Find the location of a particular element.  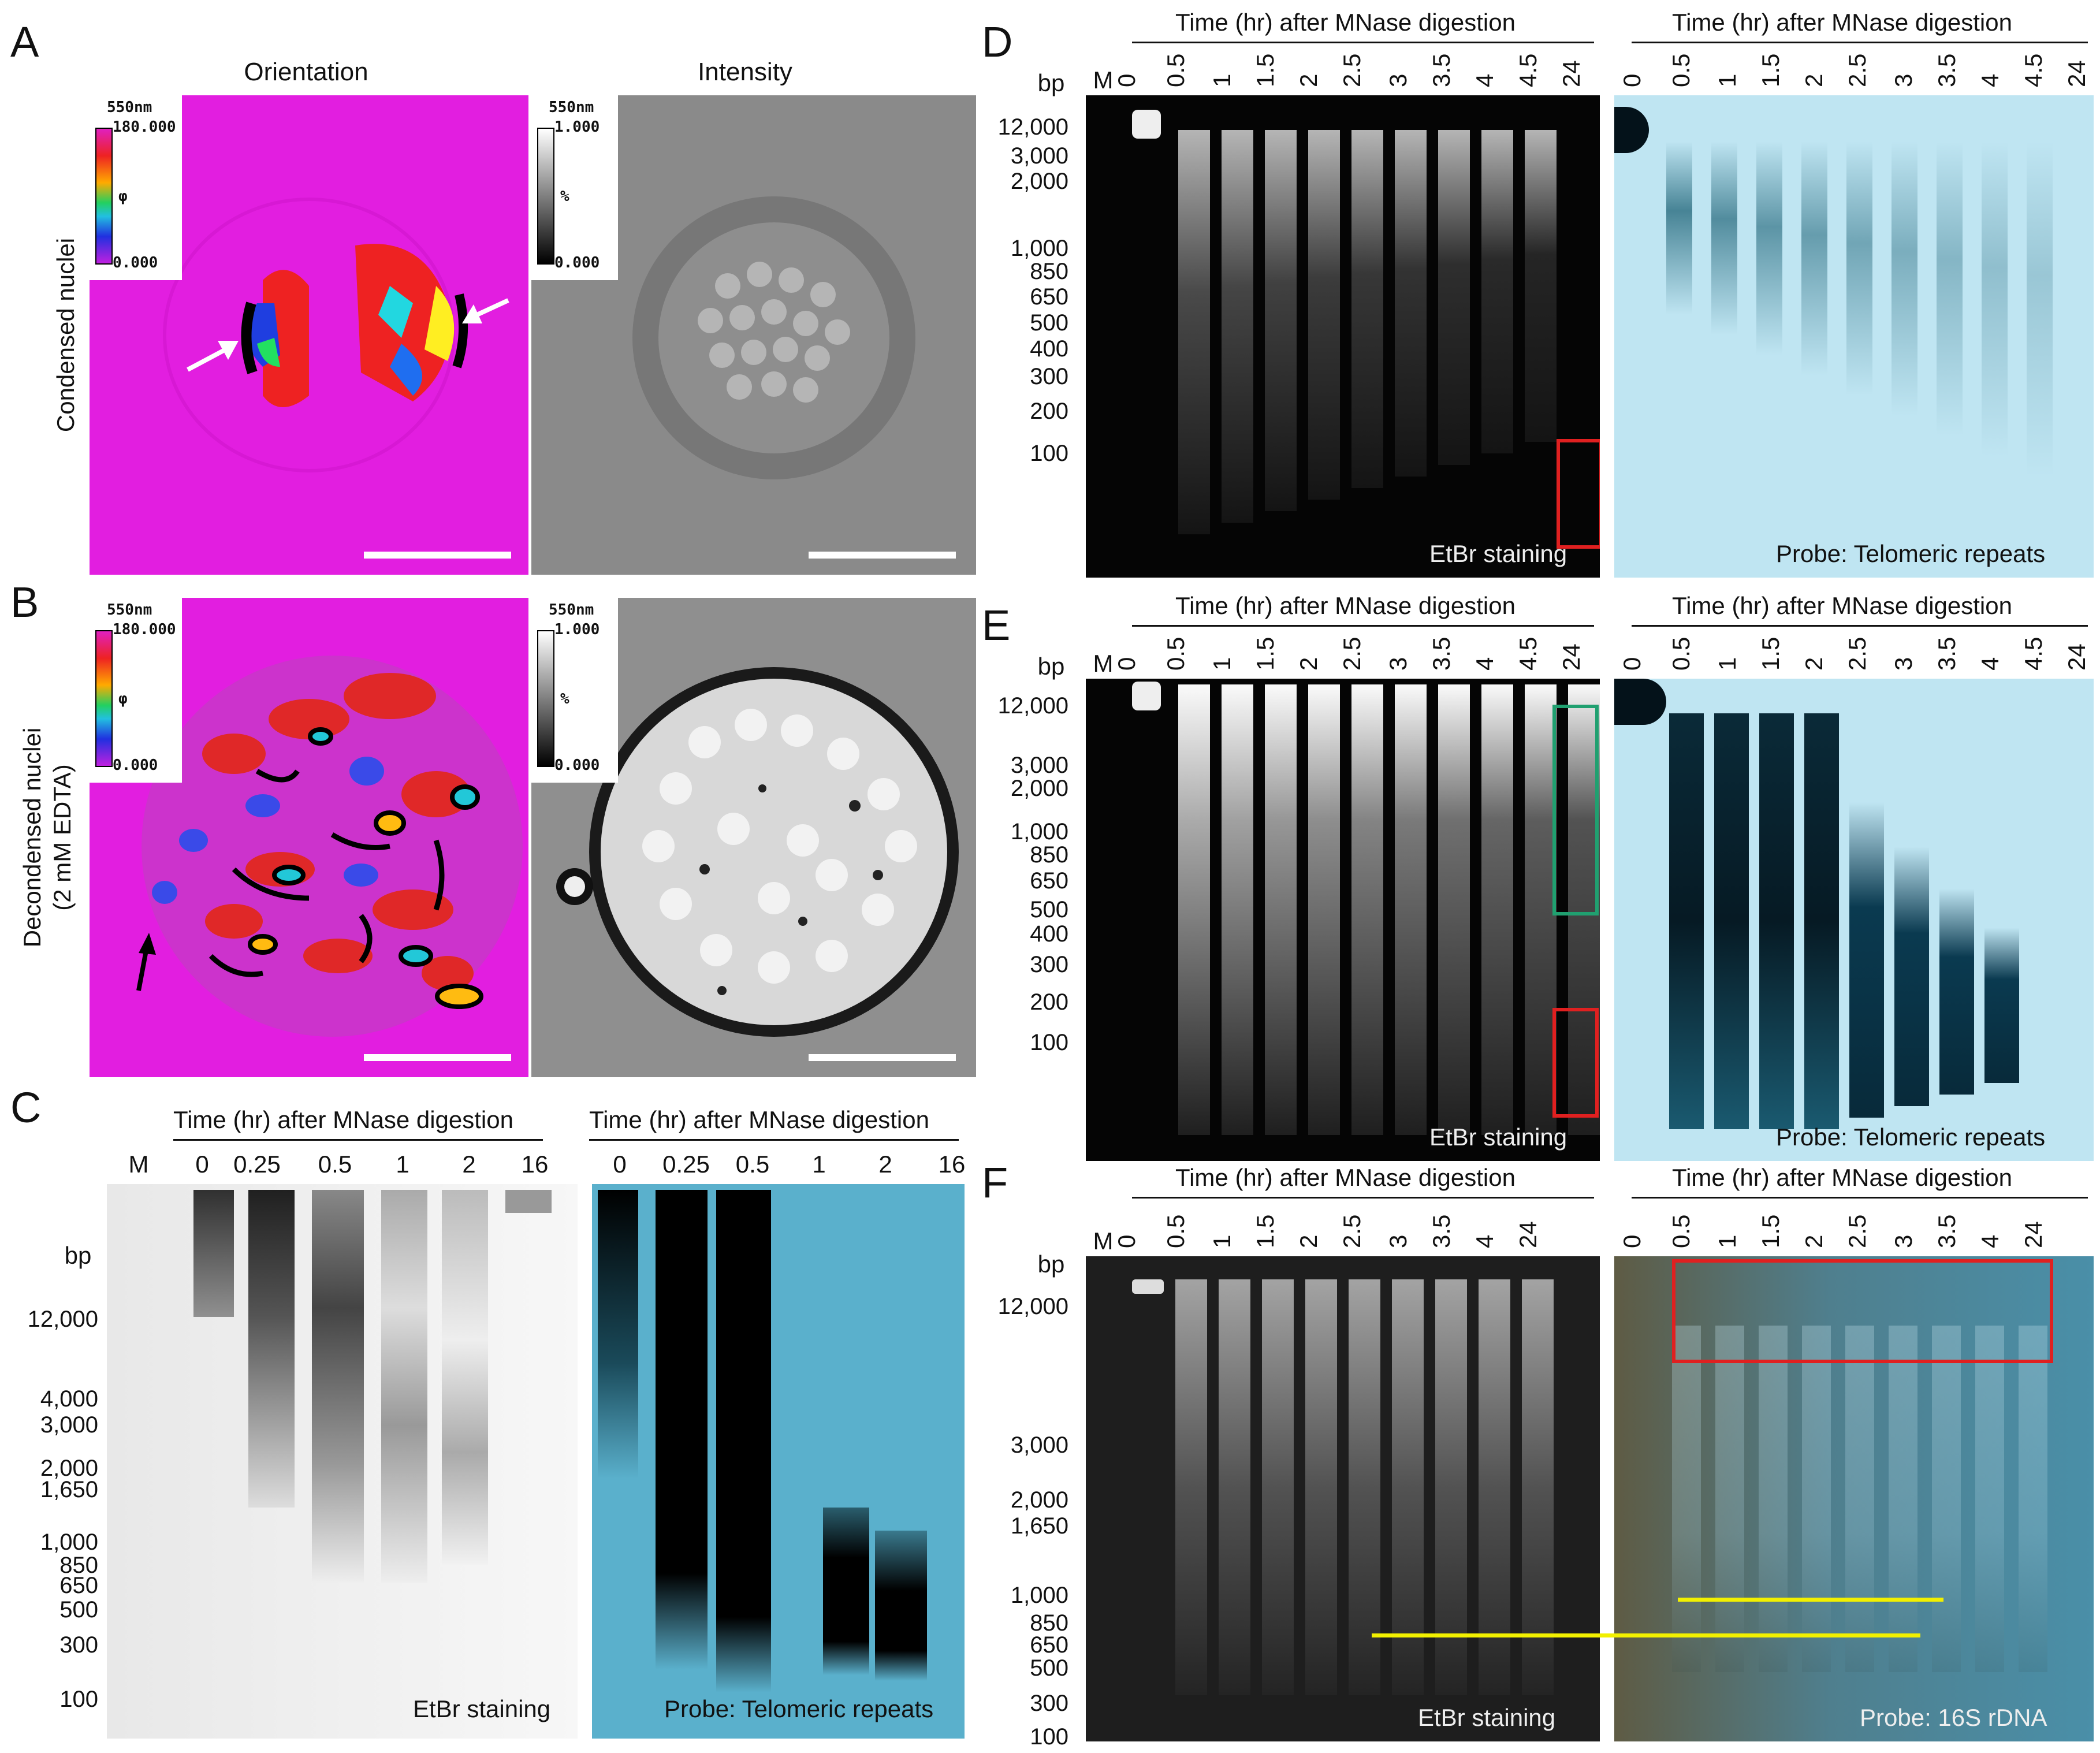

highlight-box-red is located at coordinates (1863, 1311).